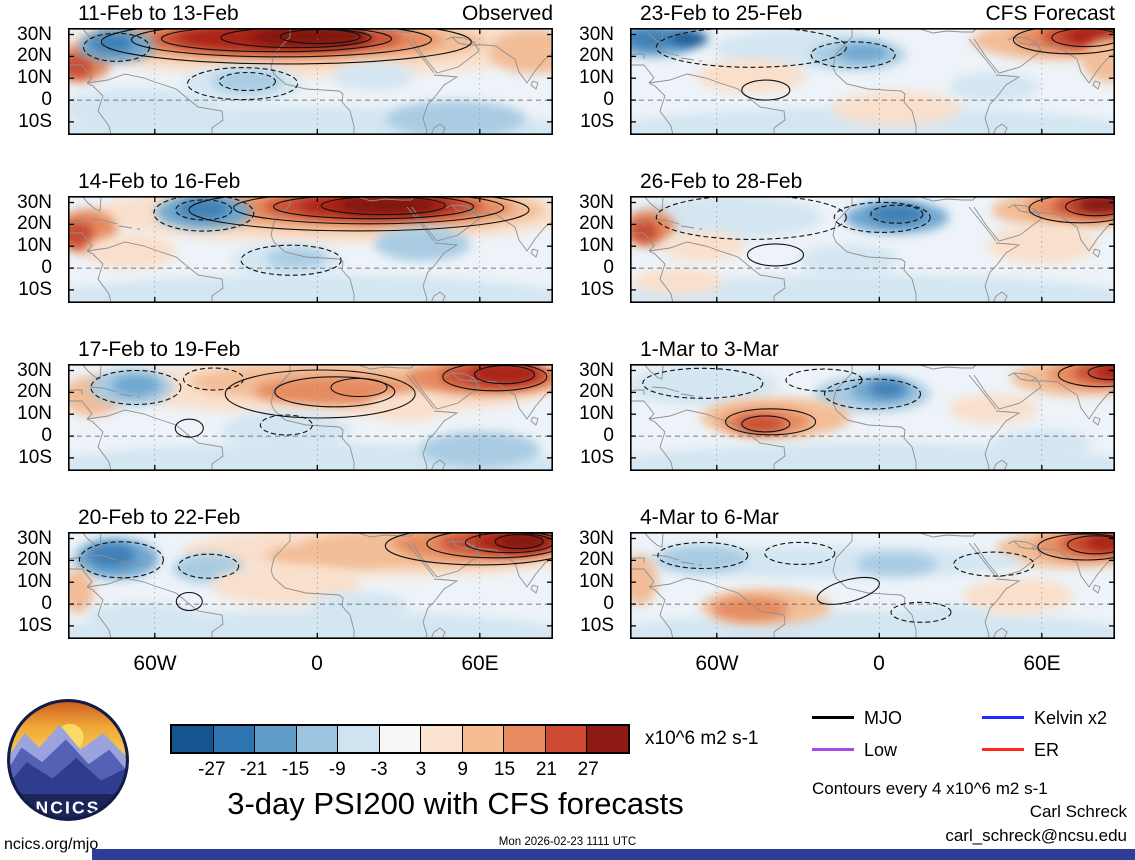 This screenshot has width=1135, height=860. Describe the element at coordinates (337, 769) in the screenshot. I see `colorbar-tick-label: -9` at that location.